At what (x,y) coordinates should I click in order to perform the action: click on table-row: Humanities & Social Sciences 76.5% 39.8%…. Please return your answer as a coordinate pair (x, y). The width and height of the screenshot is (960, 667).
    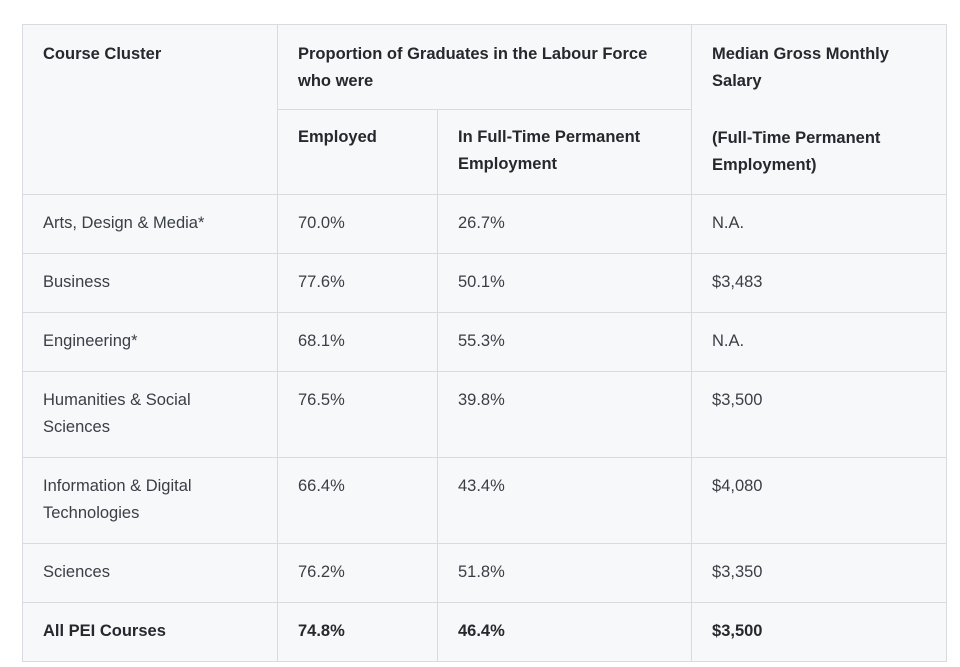
    Looking at the image, I should click on (485, 414).